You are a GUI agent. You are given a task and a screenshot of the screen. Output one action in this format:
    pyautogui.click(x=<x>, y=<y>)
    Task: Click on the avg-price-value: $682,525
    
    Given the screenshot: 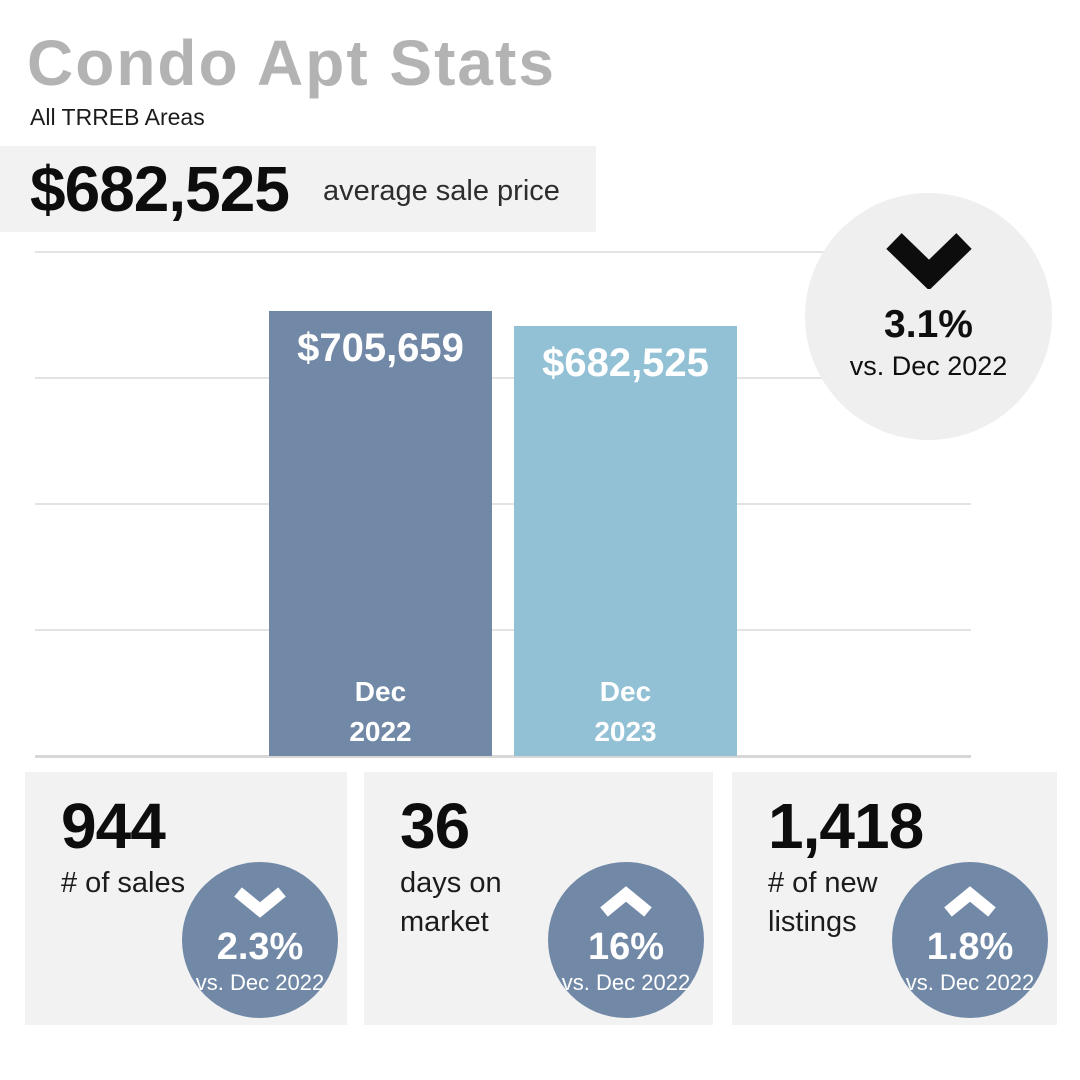 What is the action you would take?
    pyautogui.click(x=160, y=189)
    